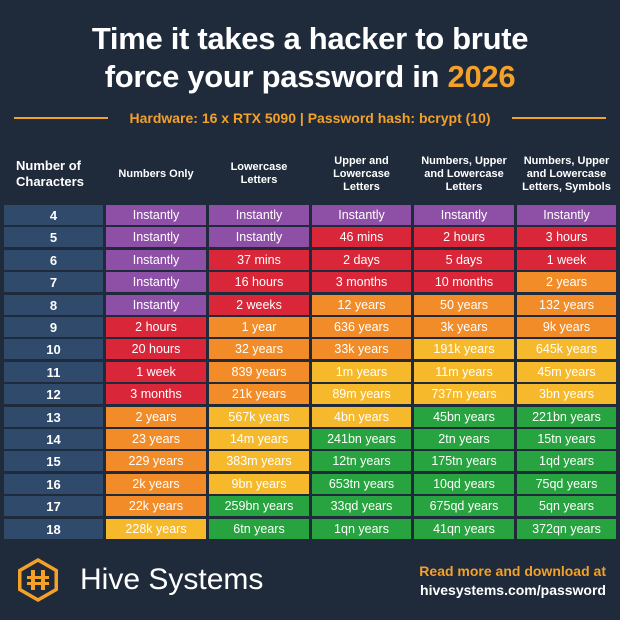 The image size is (620, 620). I want to click on row-label-15: 15, so click(53, 461).